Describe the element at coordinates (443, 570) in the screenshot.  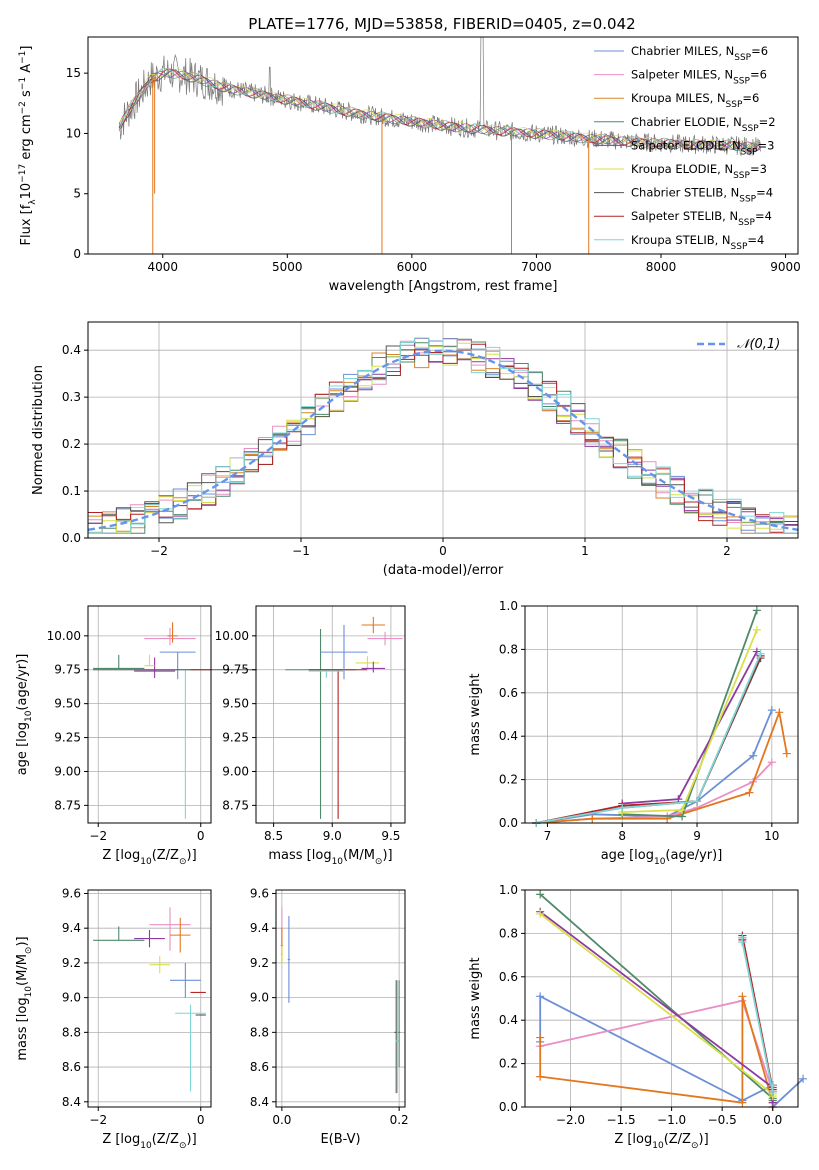
I see `x-axis-label: (data-model)/error` at that location.